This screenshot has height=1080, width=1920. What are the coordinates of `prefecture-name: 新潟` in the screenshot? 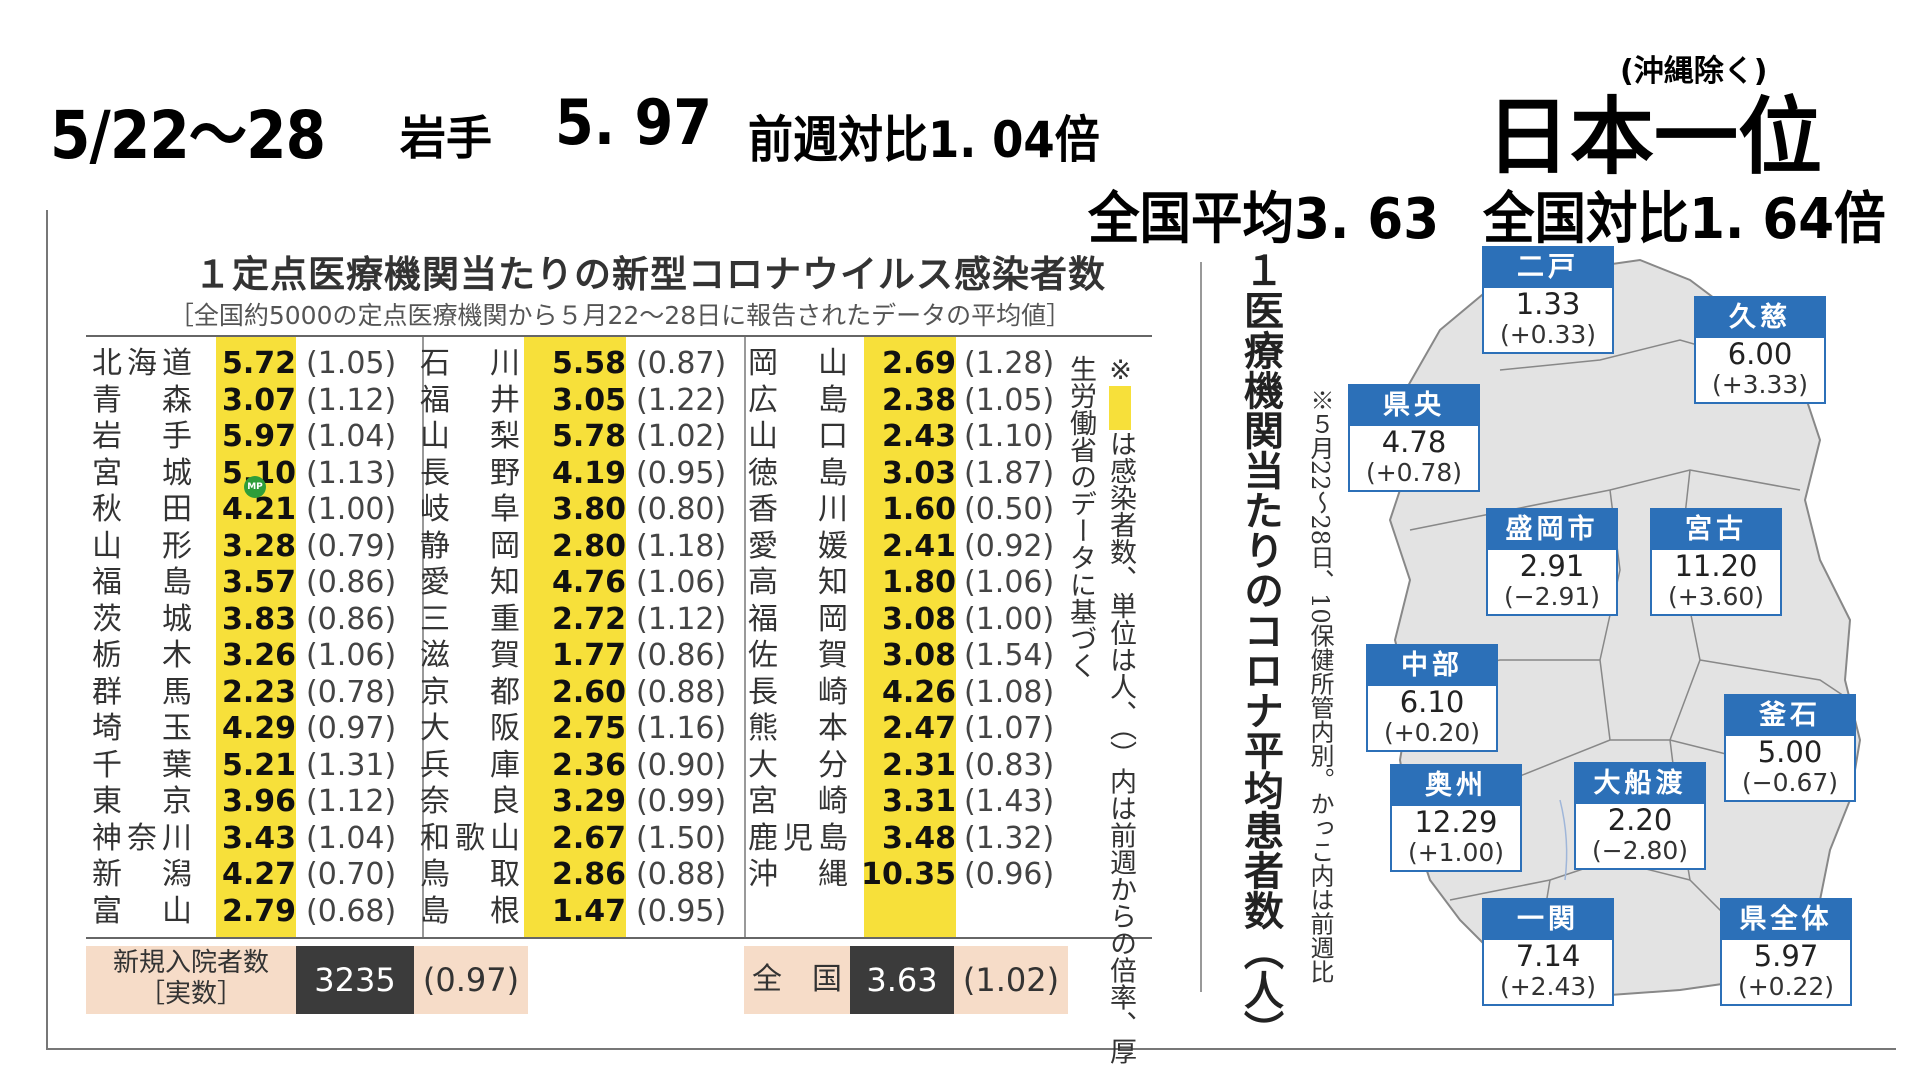 It's located at (142, 874).